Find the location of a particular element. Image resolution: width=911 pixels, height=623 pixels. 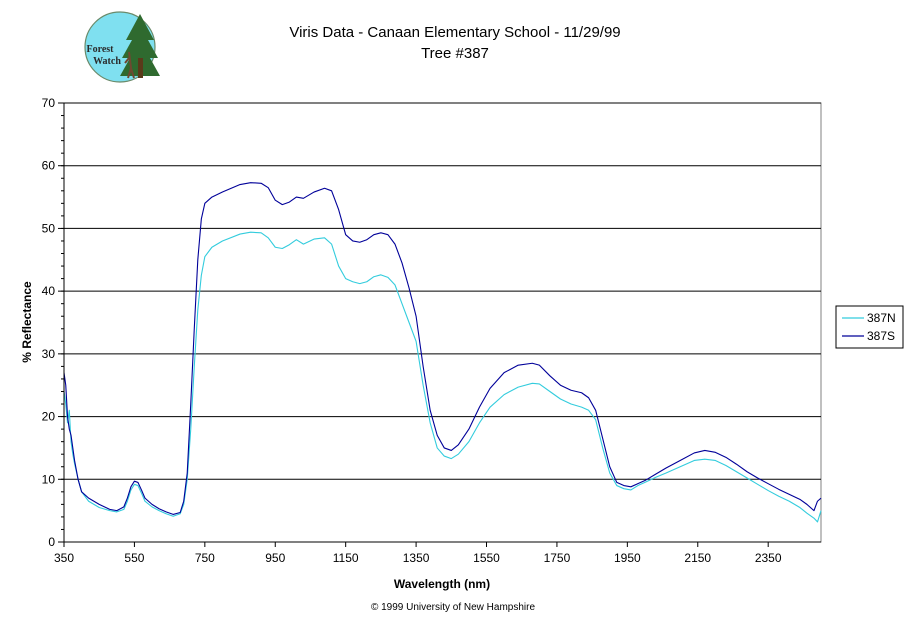

y-tick-label: 0 is located at coordinates (51, 542).